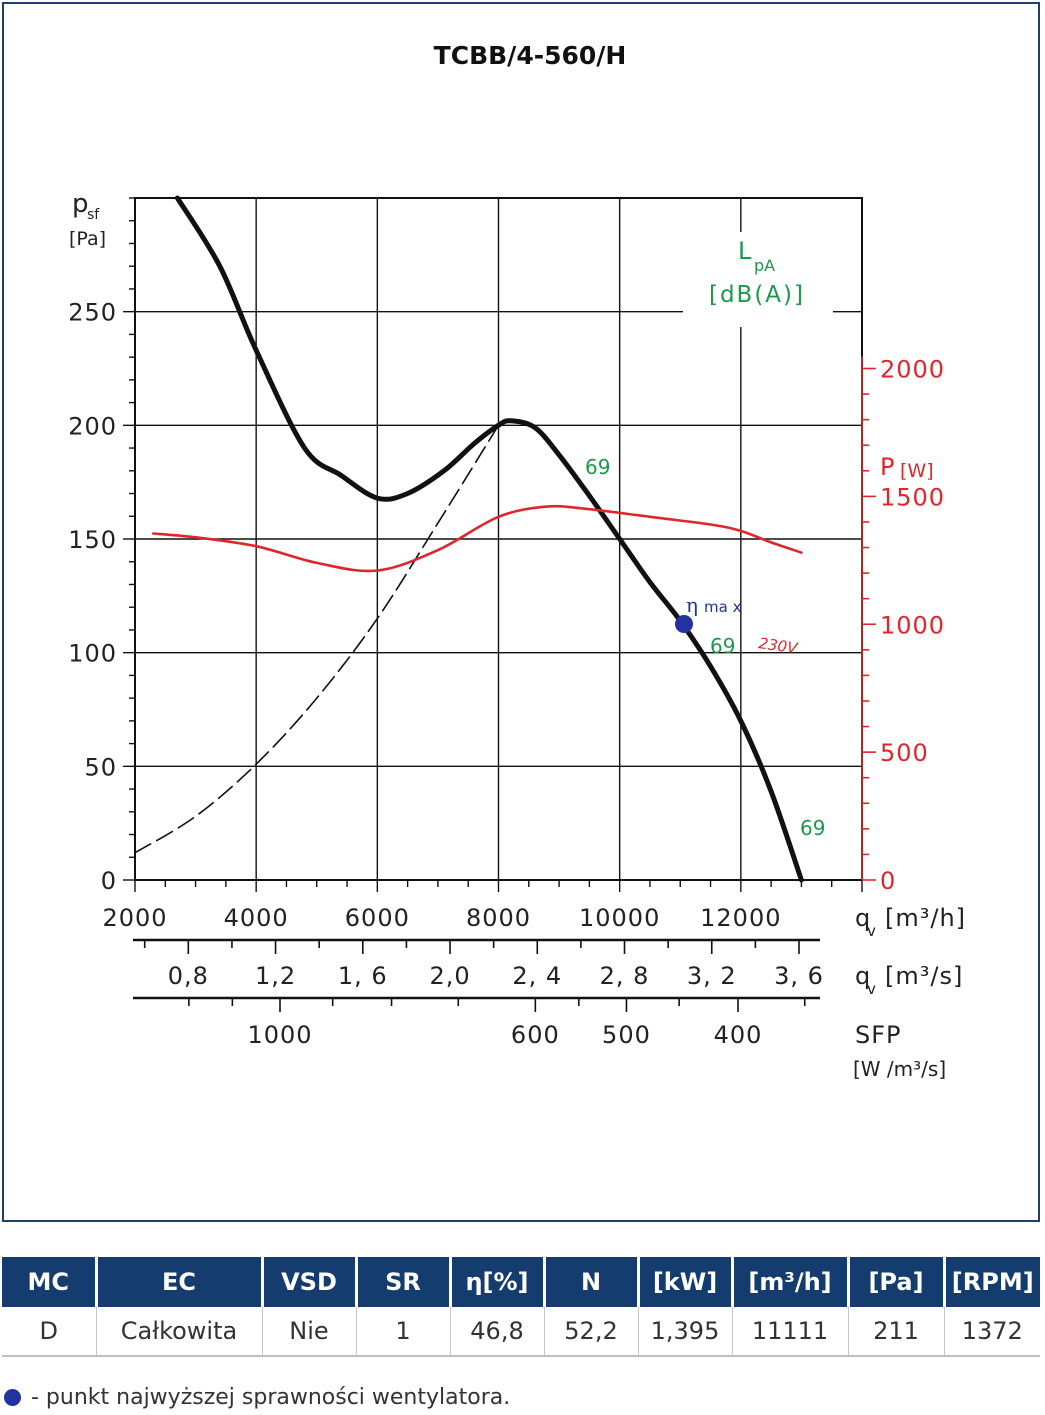 This screenshot has width=1045, height=1415. I want to click on table-cell: Całkowita, so click(179, 1332).